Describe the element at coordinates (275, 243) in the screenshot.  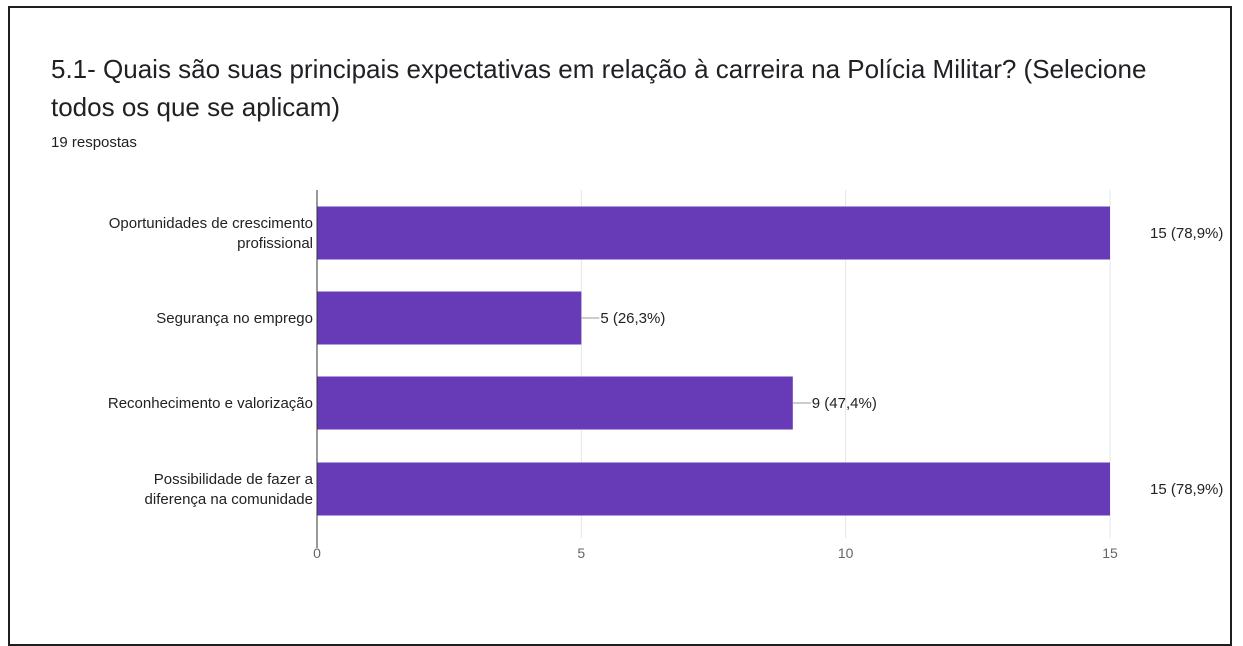
I see `category-label: profissional` at that location.